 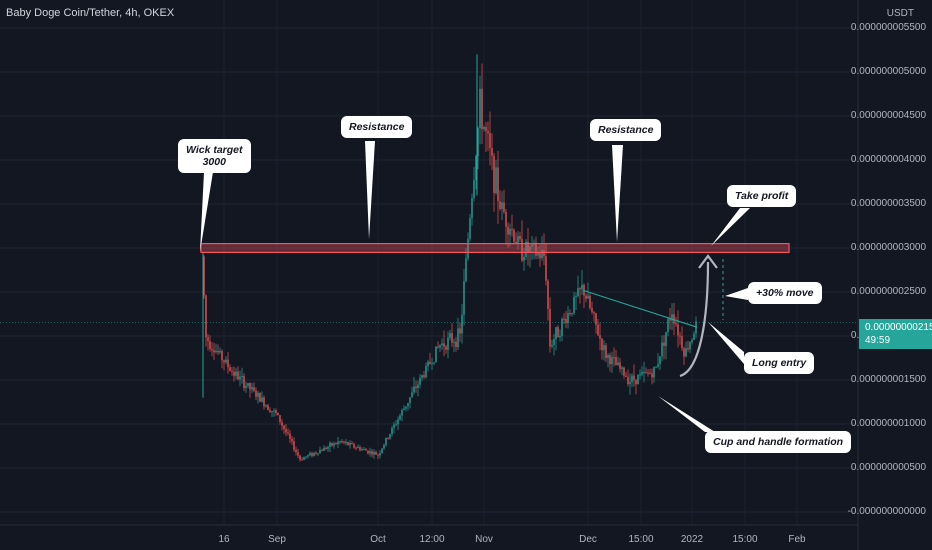 What do you see at coordinates (778, 442) in the screenshot?
I see `cup-handle-callout: Cup and handle formation` at bounding box center [778, 442].